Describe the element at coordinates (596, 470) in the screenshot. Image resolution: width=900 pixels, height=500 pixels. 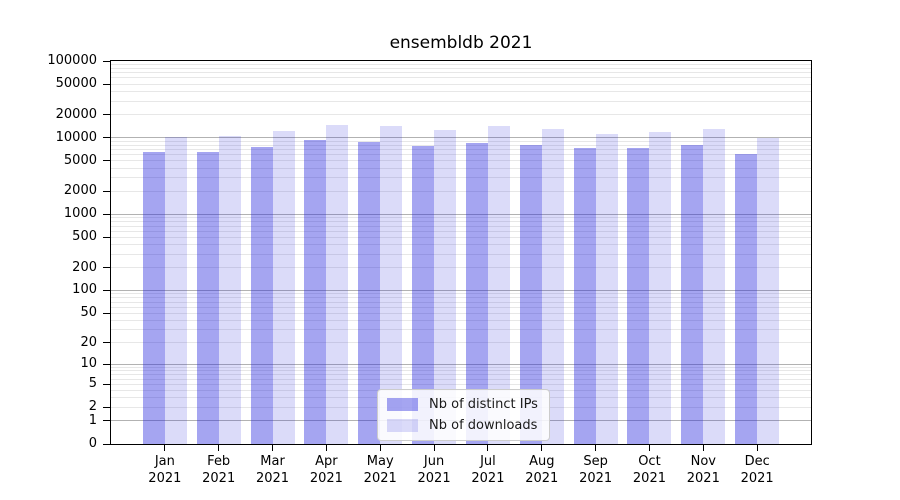
I see `x-tick-label: Sep 2021` at that location.